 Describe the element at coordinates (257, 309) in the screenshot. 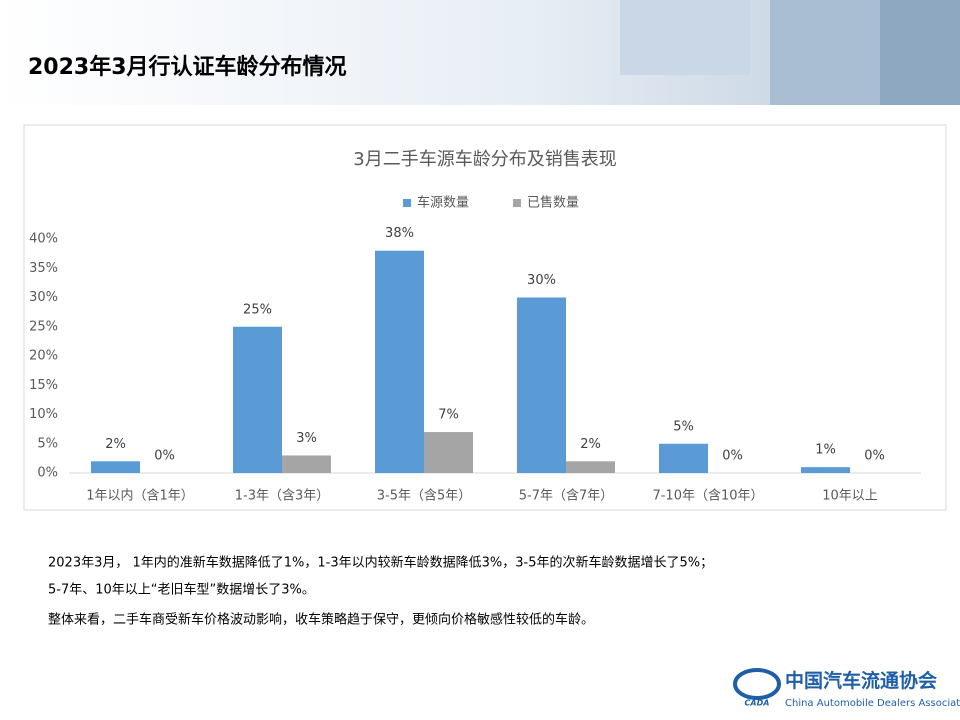

I see `value-label: 25%` at that location.